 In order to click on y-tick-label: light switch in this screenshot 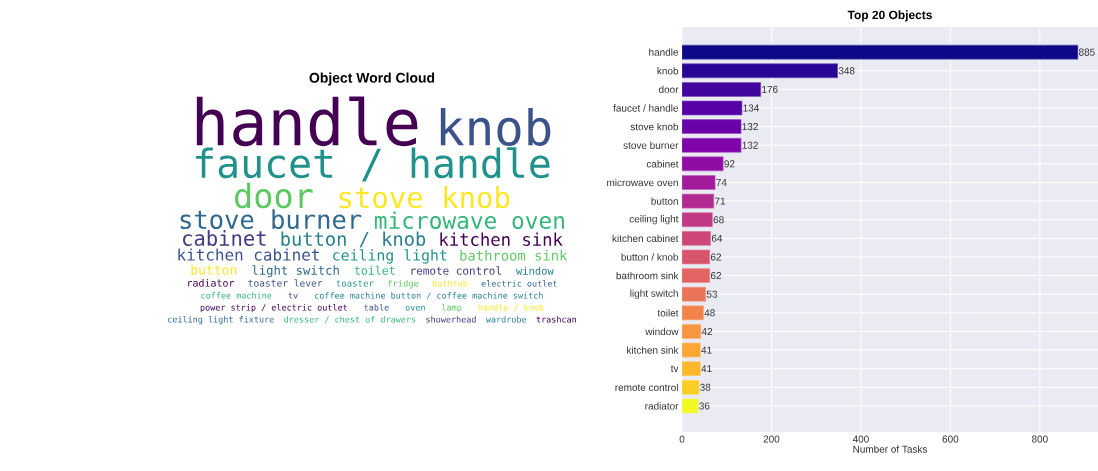, I will do `click(654, 294)`.